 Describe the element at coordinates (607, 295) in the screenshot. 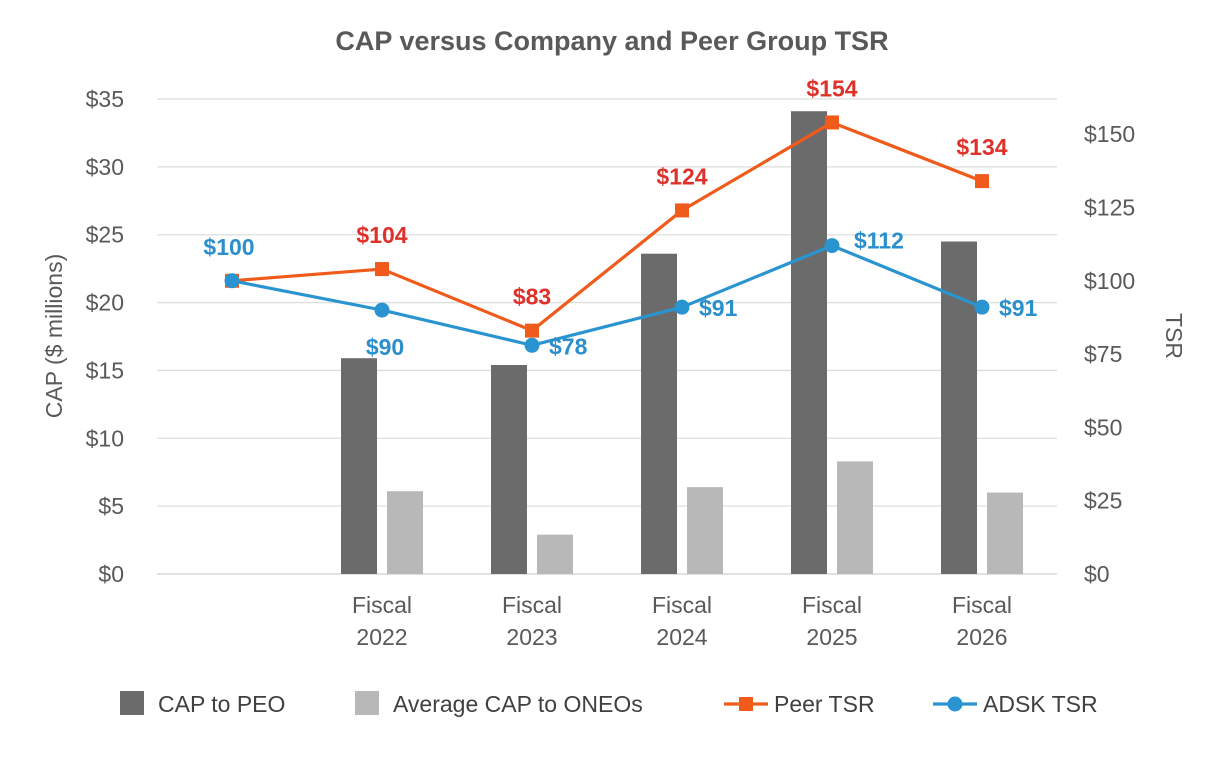

I see `adsk-tsr-line` at that location.